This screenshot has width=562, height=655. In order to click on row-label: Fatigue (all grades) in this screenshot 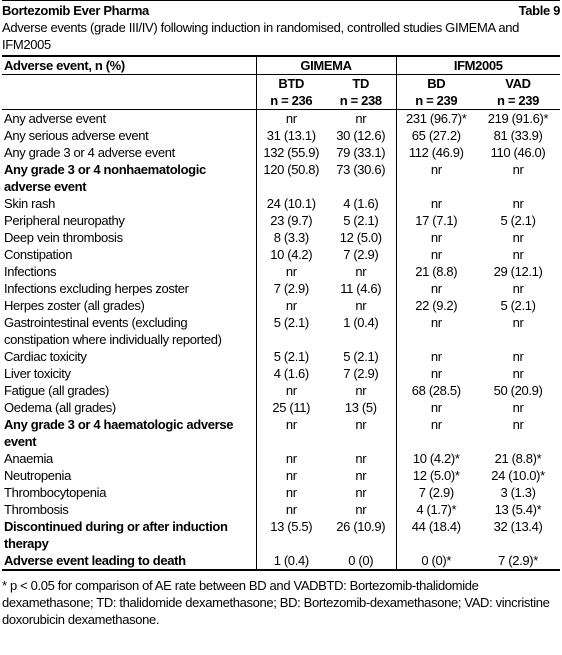, I will do `click(56, 390)`.